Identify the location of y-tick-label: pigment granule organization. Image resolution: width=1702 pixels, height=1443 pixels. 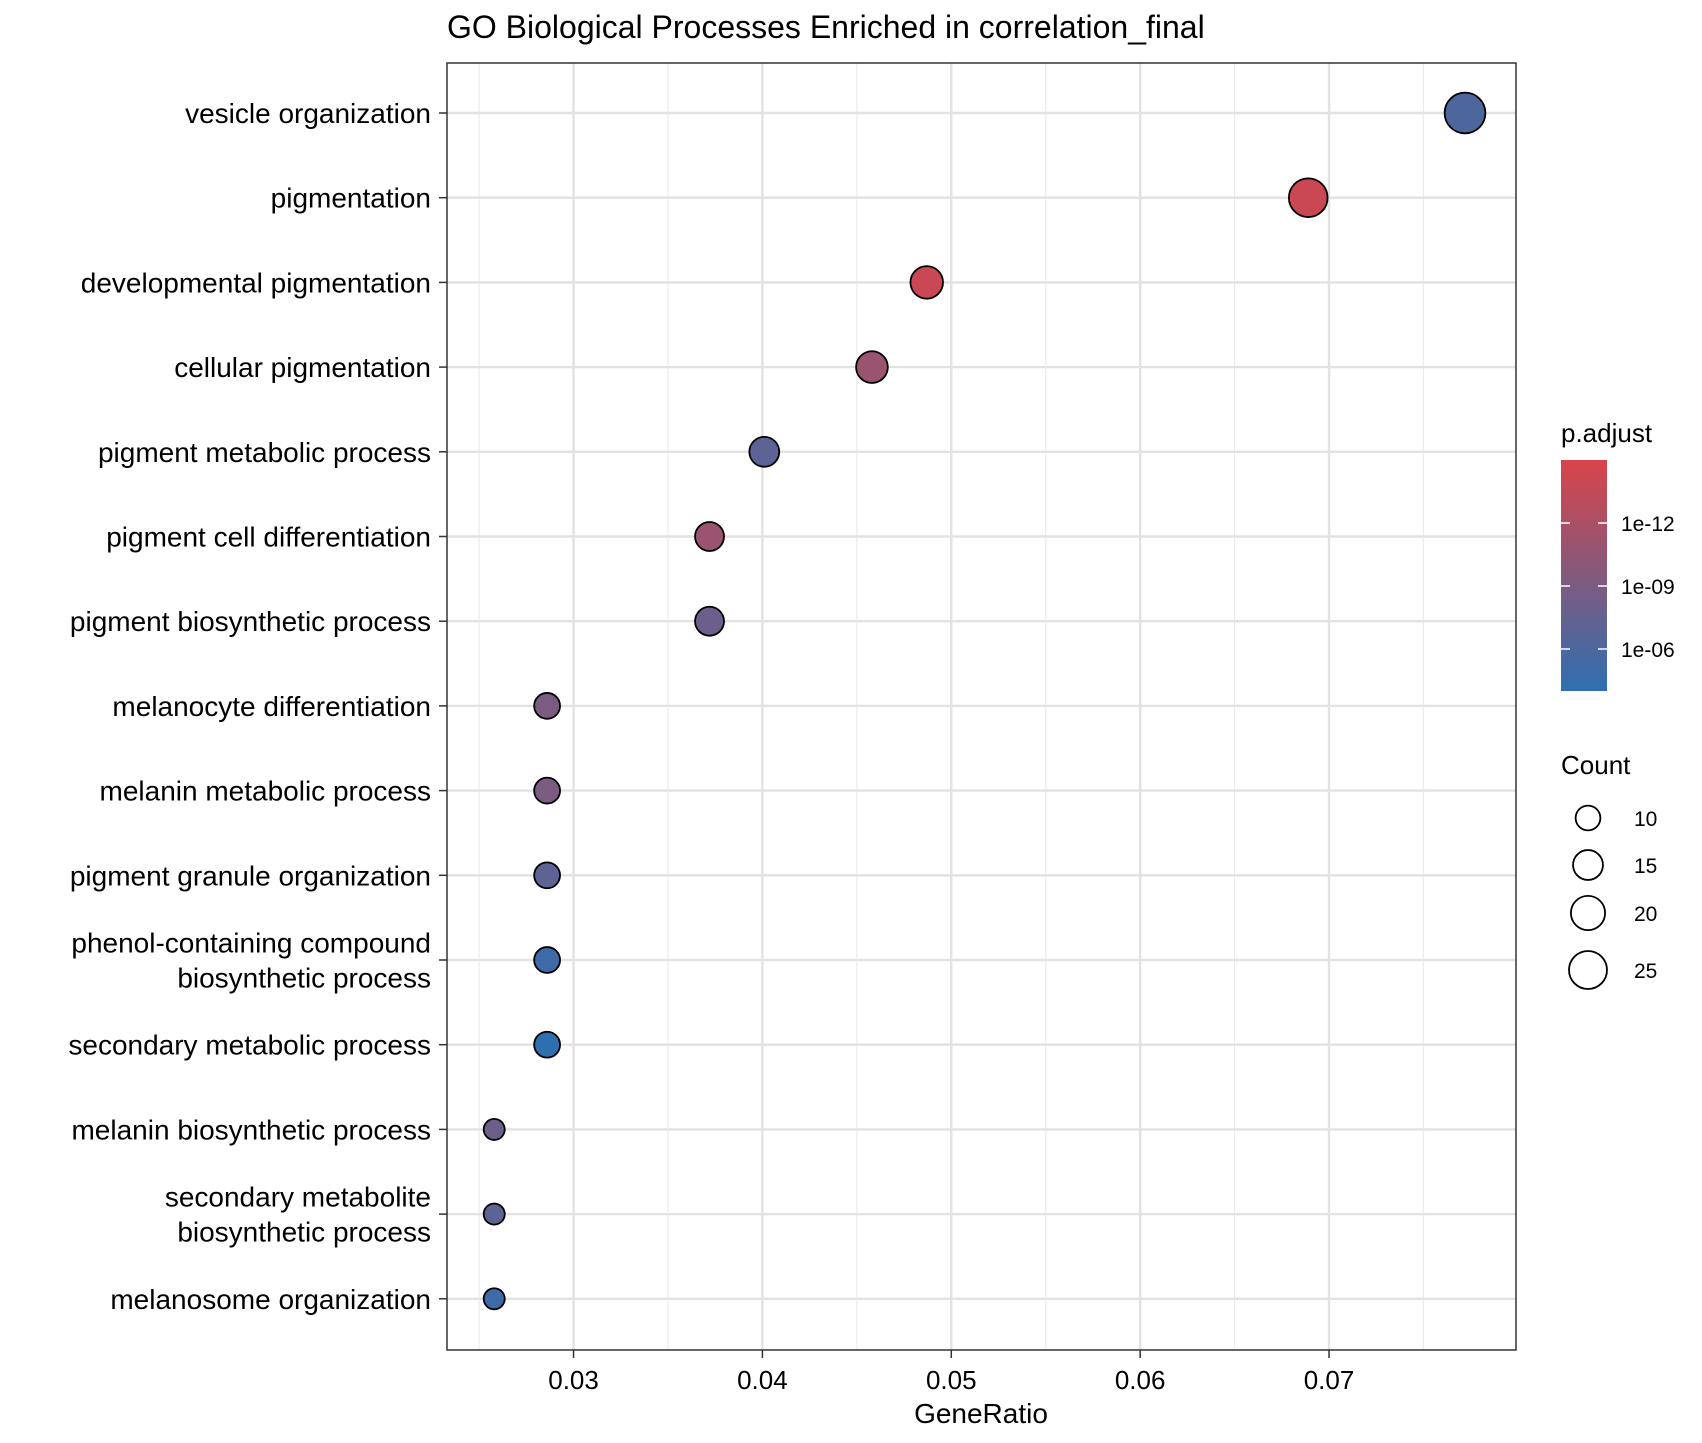
(250, 875).